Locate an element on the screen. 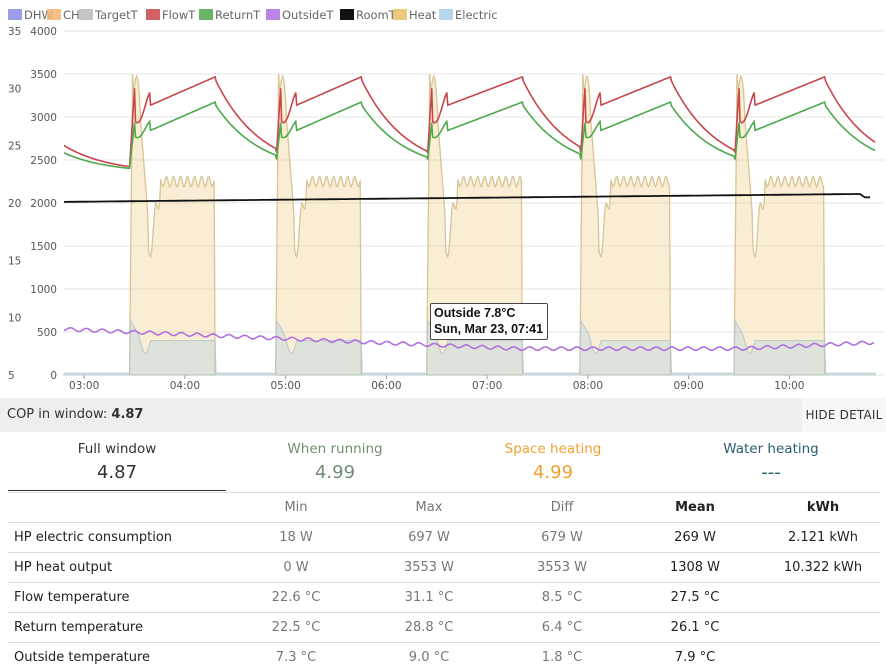 The width and height of the screenshot is (886, 668). cop-bar: COP in window: 4.87 HIDE DETAIL is located at coordinates (443, 415).